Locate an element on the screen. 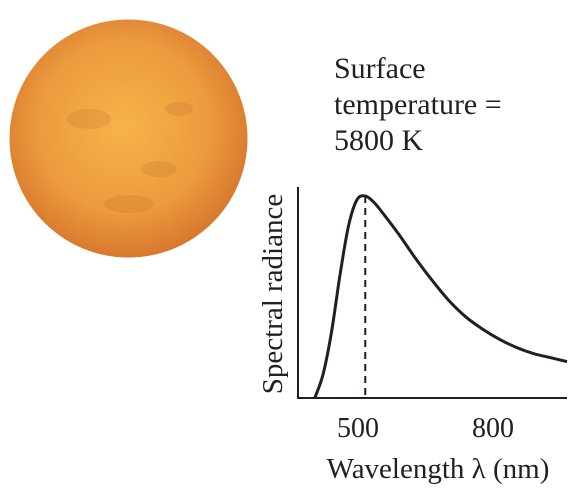 Image resolution: width=575 pixels, height=491 pixels. caption-line-1: Surface is located at coordinates (380, 68).